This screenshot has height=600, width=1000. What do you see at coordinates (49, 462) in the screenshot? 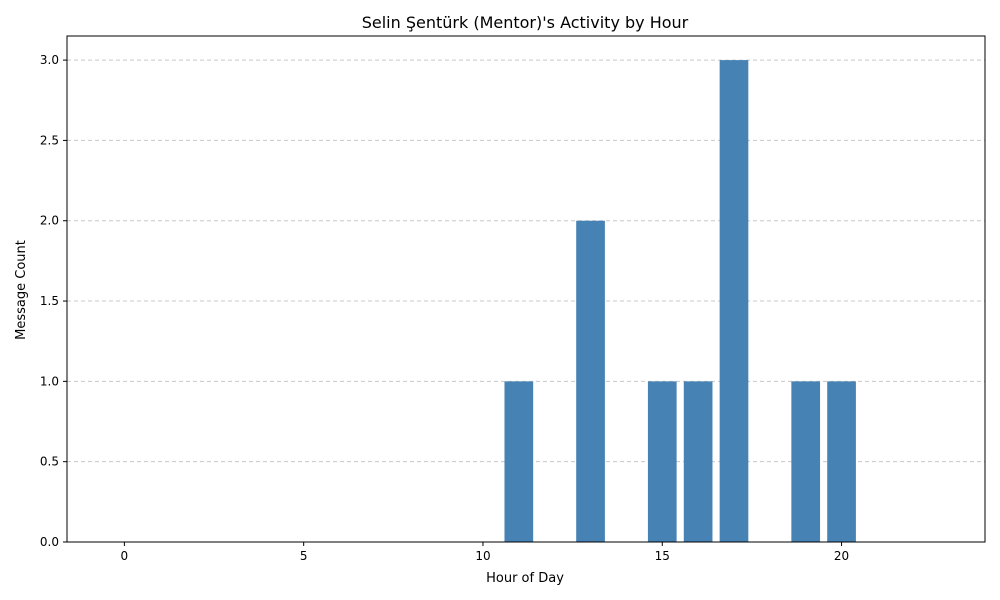
I see `y-tick-label: 0.5` at bounding box center [49, 462].